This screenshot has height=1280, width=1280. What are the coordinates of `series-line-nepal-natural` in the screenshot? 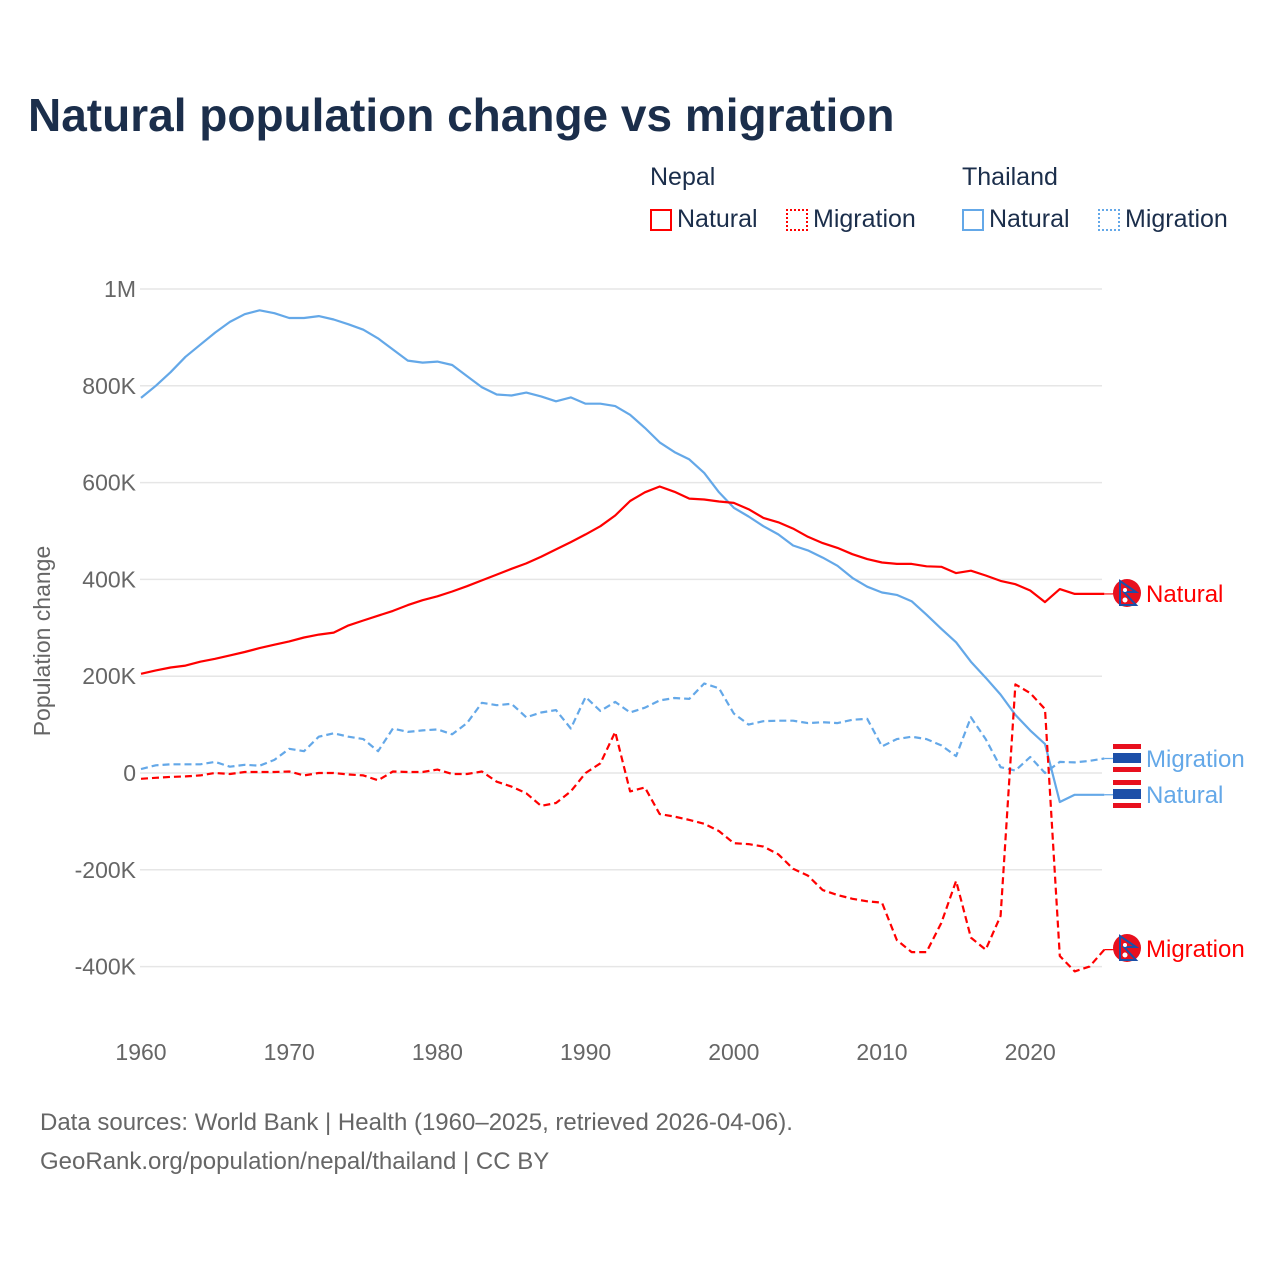 It's located at (622, 580).